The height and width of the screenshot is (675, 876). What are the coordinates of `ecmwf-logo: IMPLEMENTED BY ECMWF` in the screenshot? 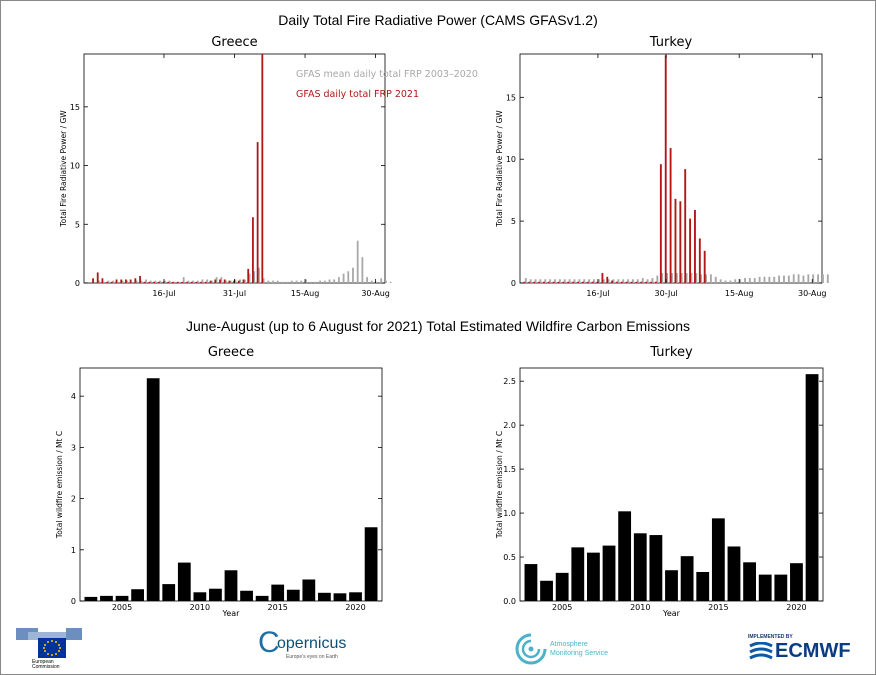 It's located at (803, 650).